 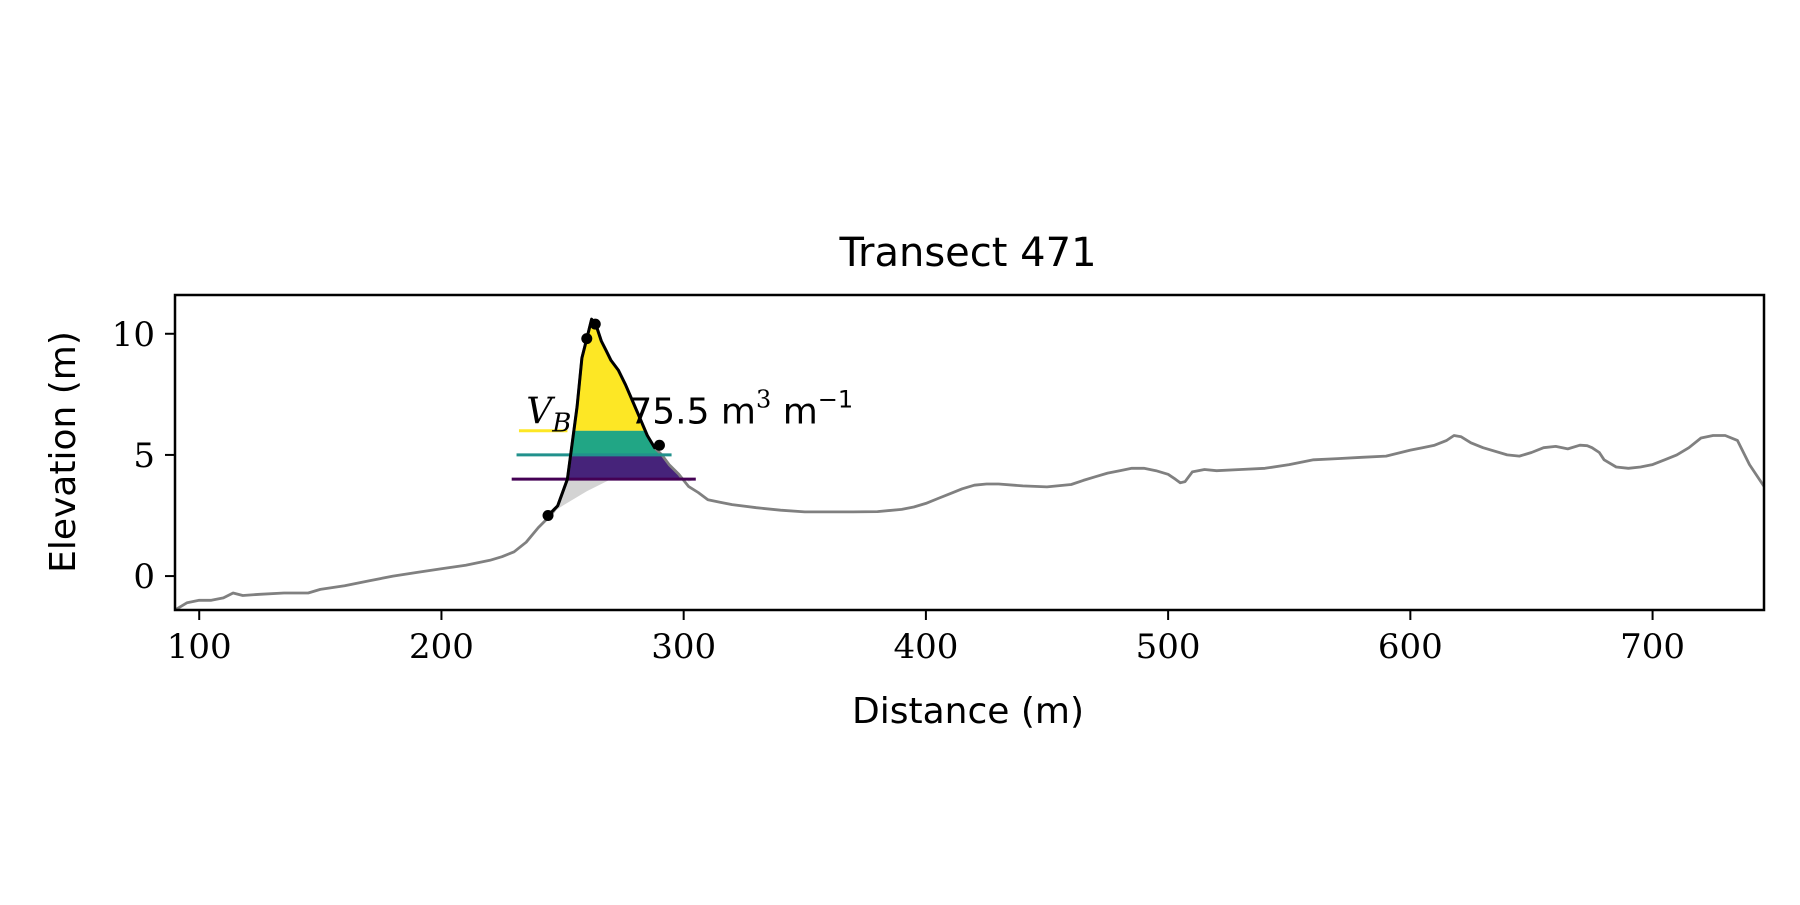 What do you see at coordinates (925, 647) in the screenshot?
I see `x-tick-label: 400` at bounding box center [925, 647].